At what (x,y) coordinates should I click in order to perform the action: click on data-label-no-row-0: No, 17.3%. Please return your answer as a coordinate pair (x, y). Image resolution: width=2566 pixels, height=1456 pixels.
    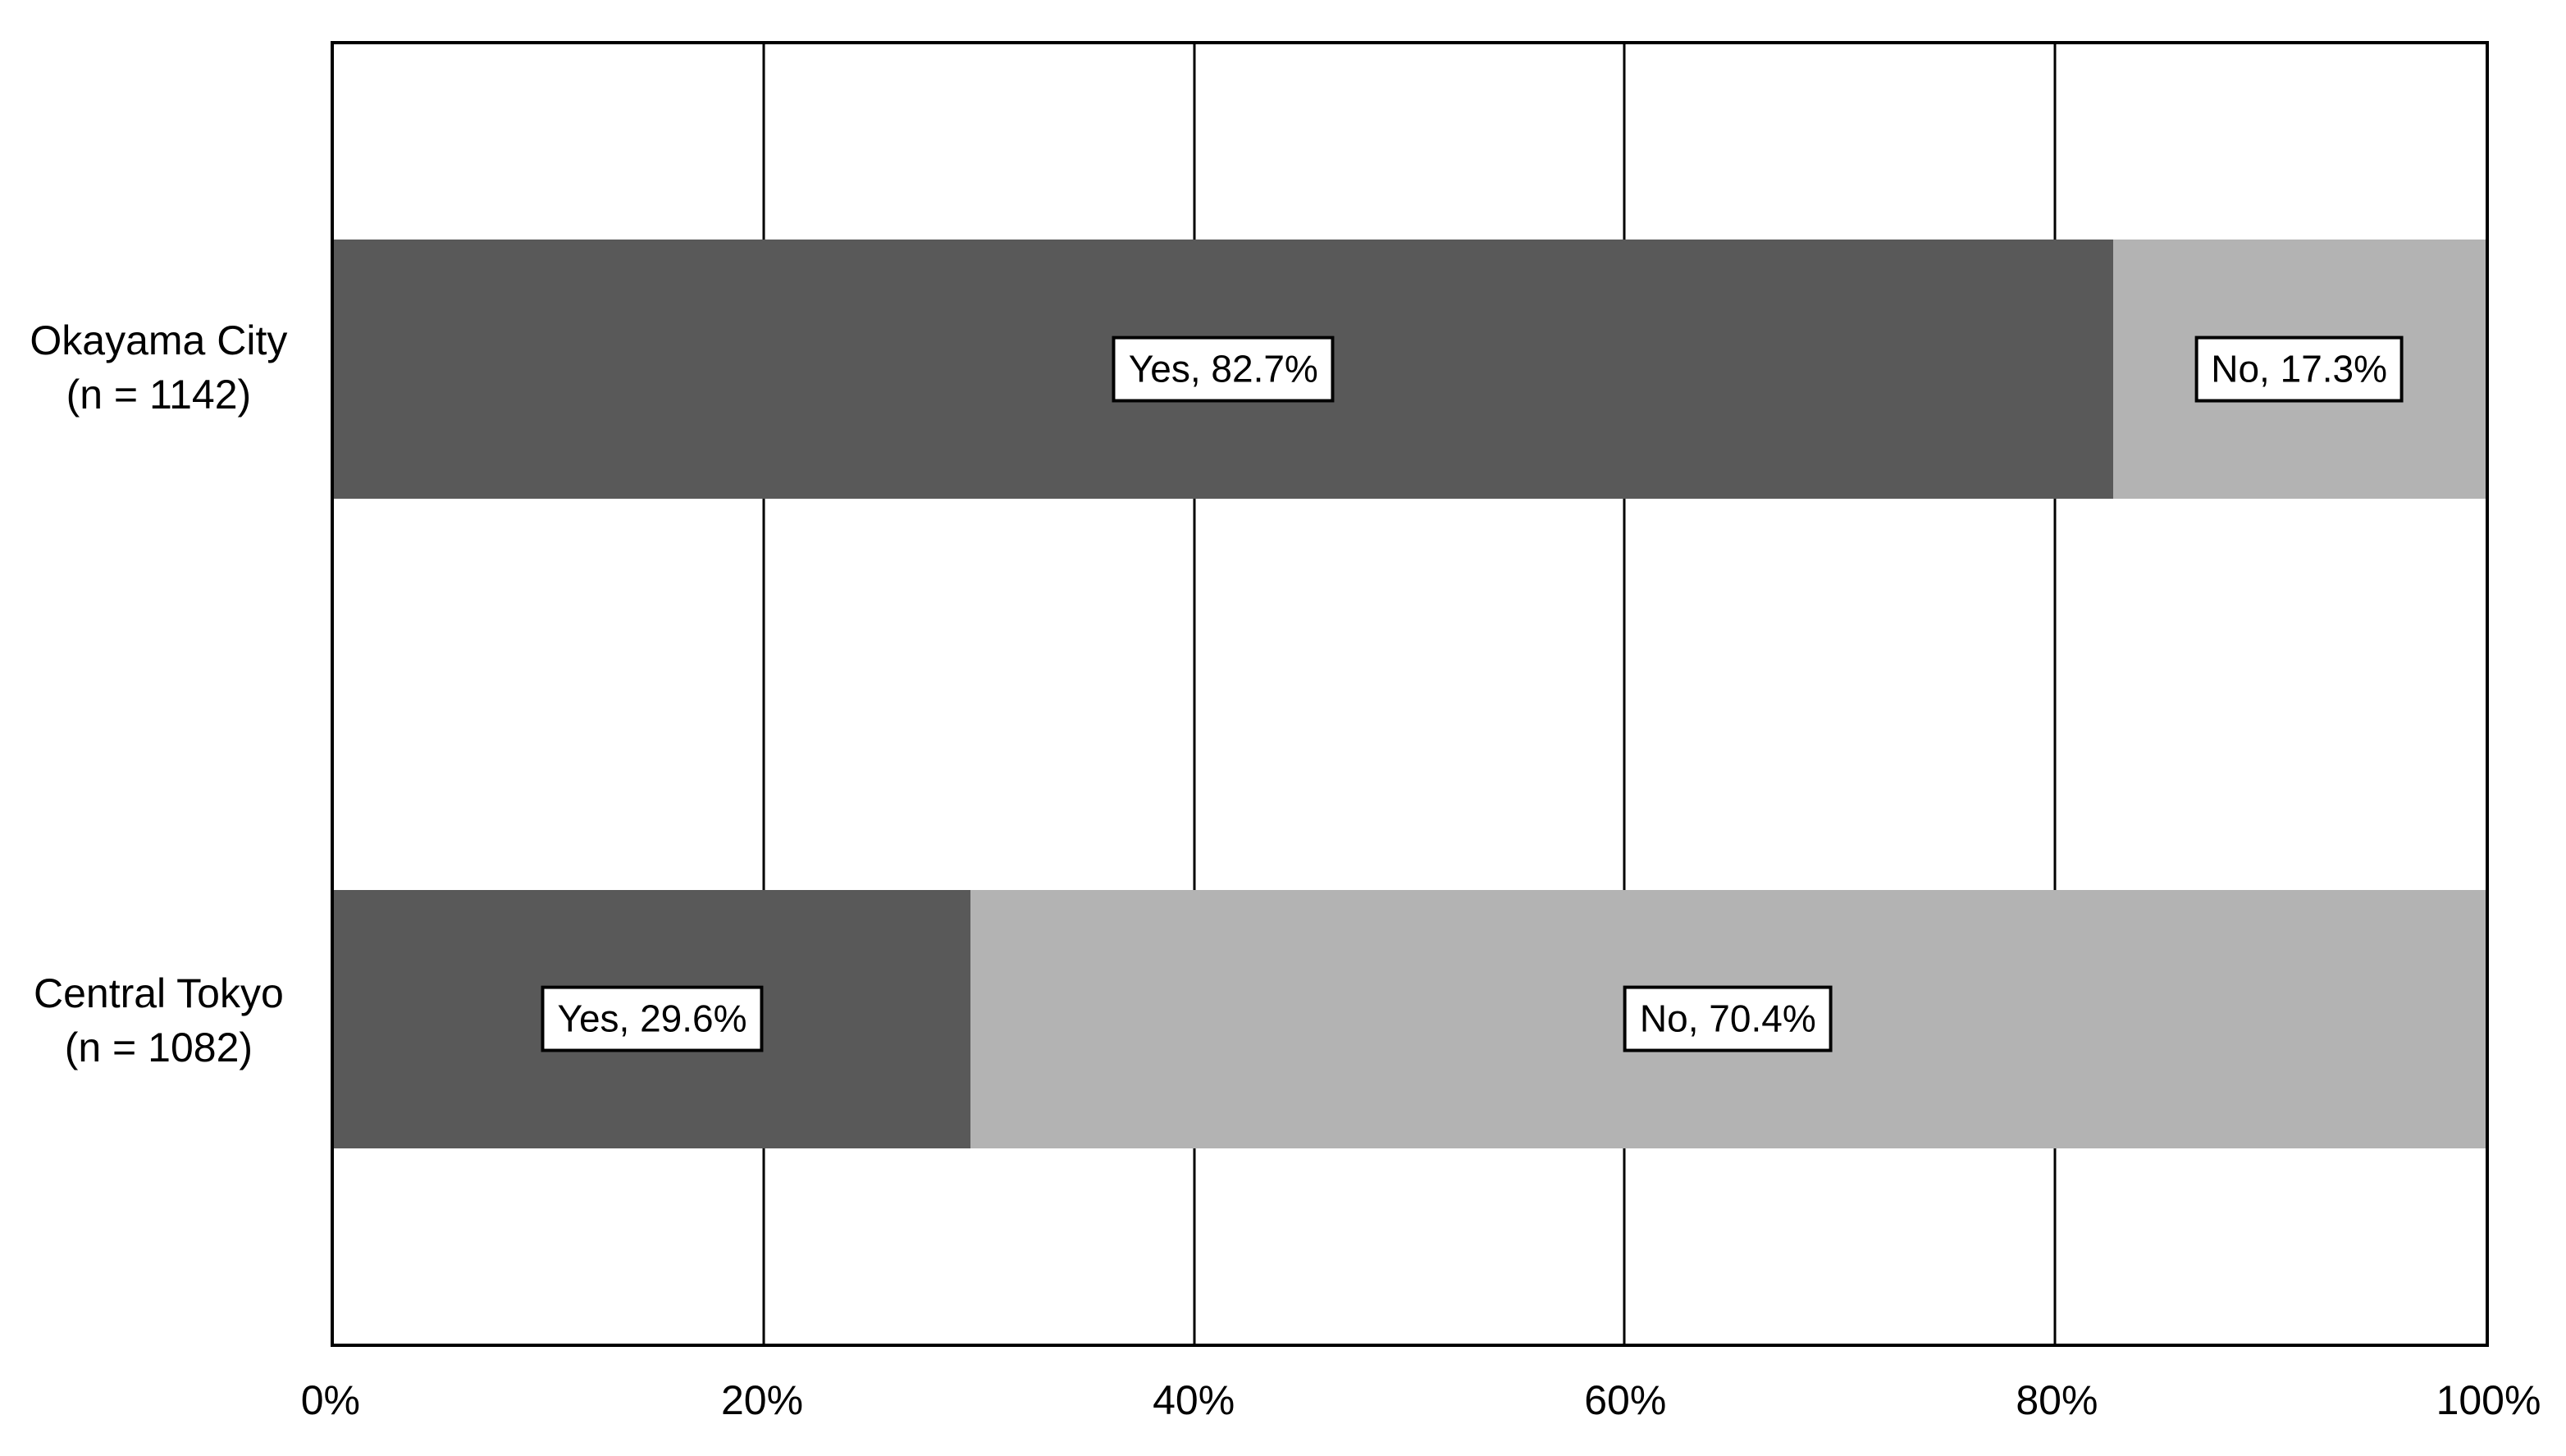
    Looking at the image, I should click on (2299, 369).